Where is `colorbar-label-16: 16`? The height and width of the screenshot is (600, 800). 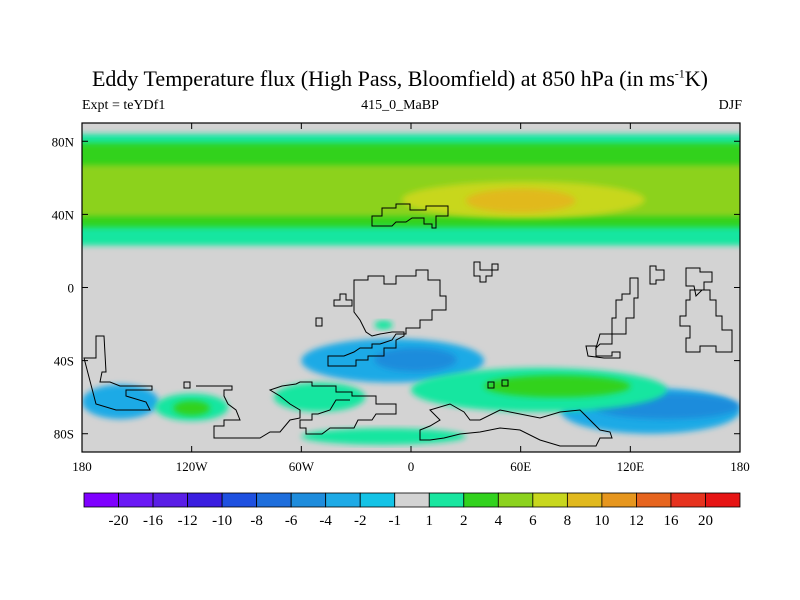 colorbar-label-16: 16 is located at coordinates (671, 521).